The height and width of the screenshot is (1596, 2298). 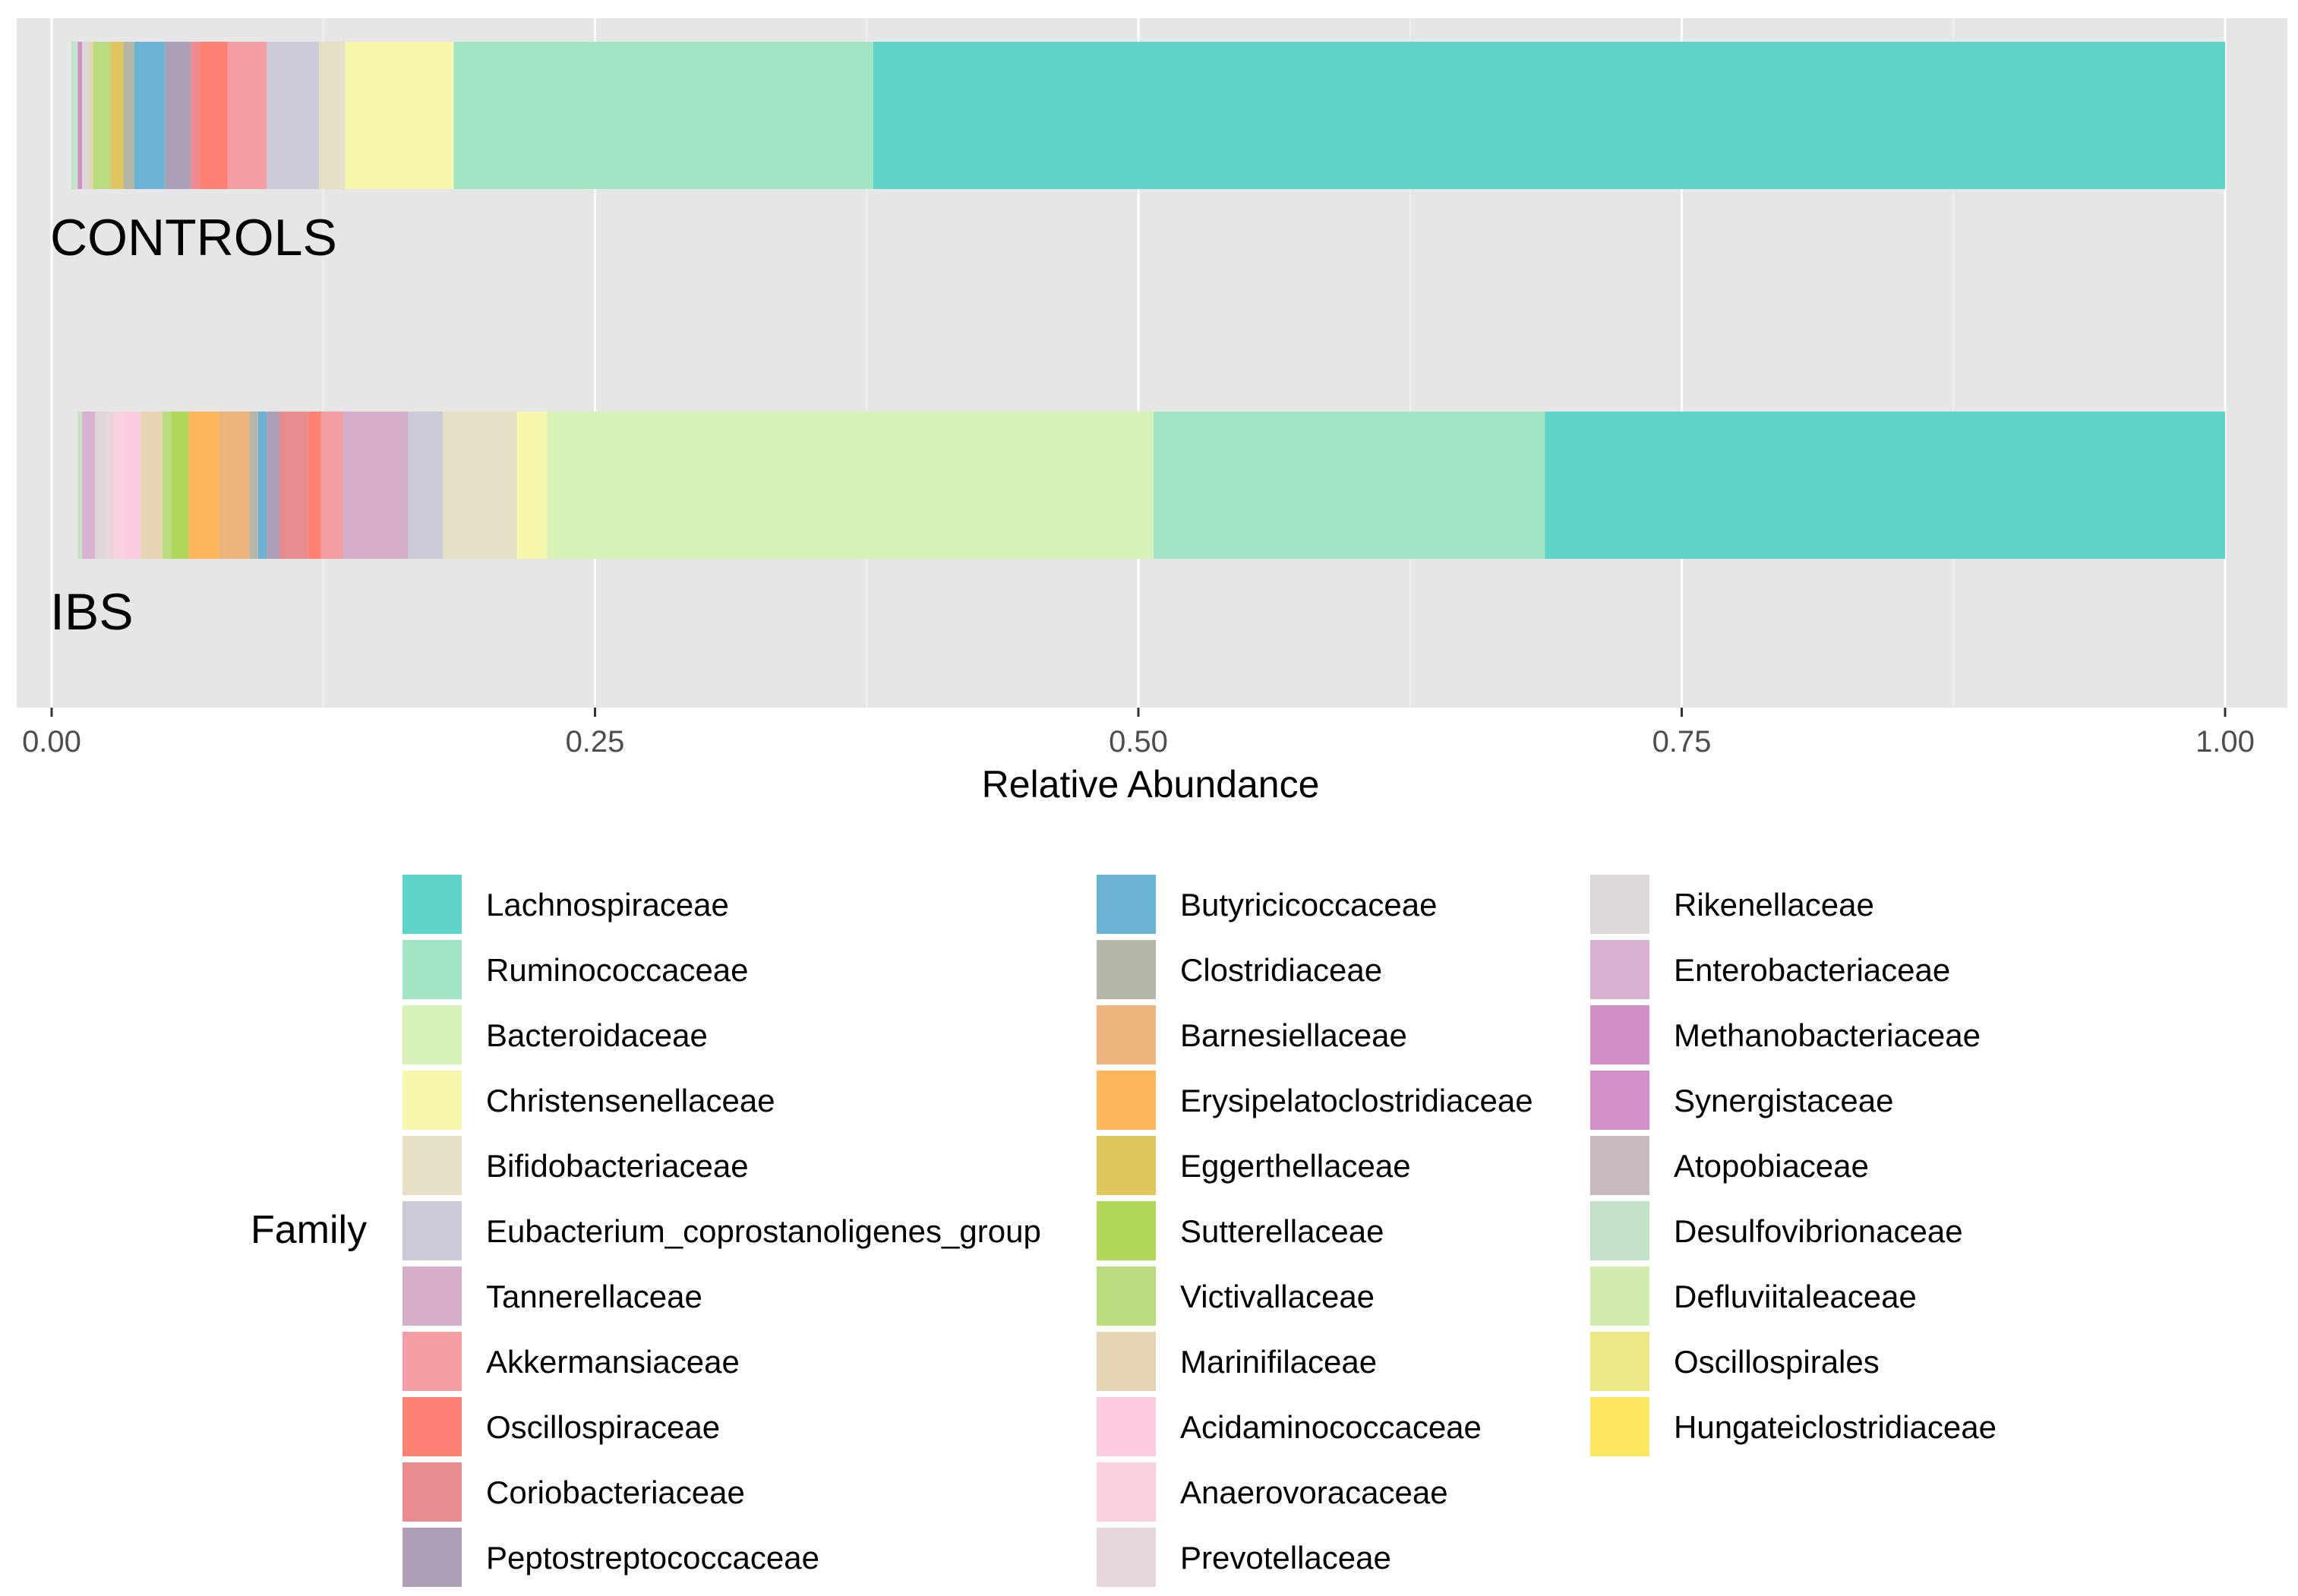 I want to click on legend-label: Tannerellaceae, so click(x=594, y=1296).